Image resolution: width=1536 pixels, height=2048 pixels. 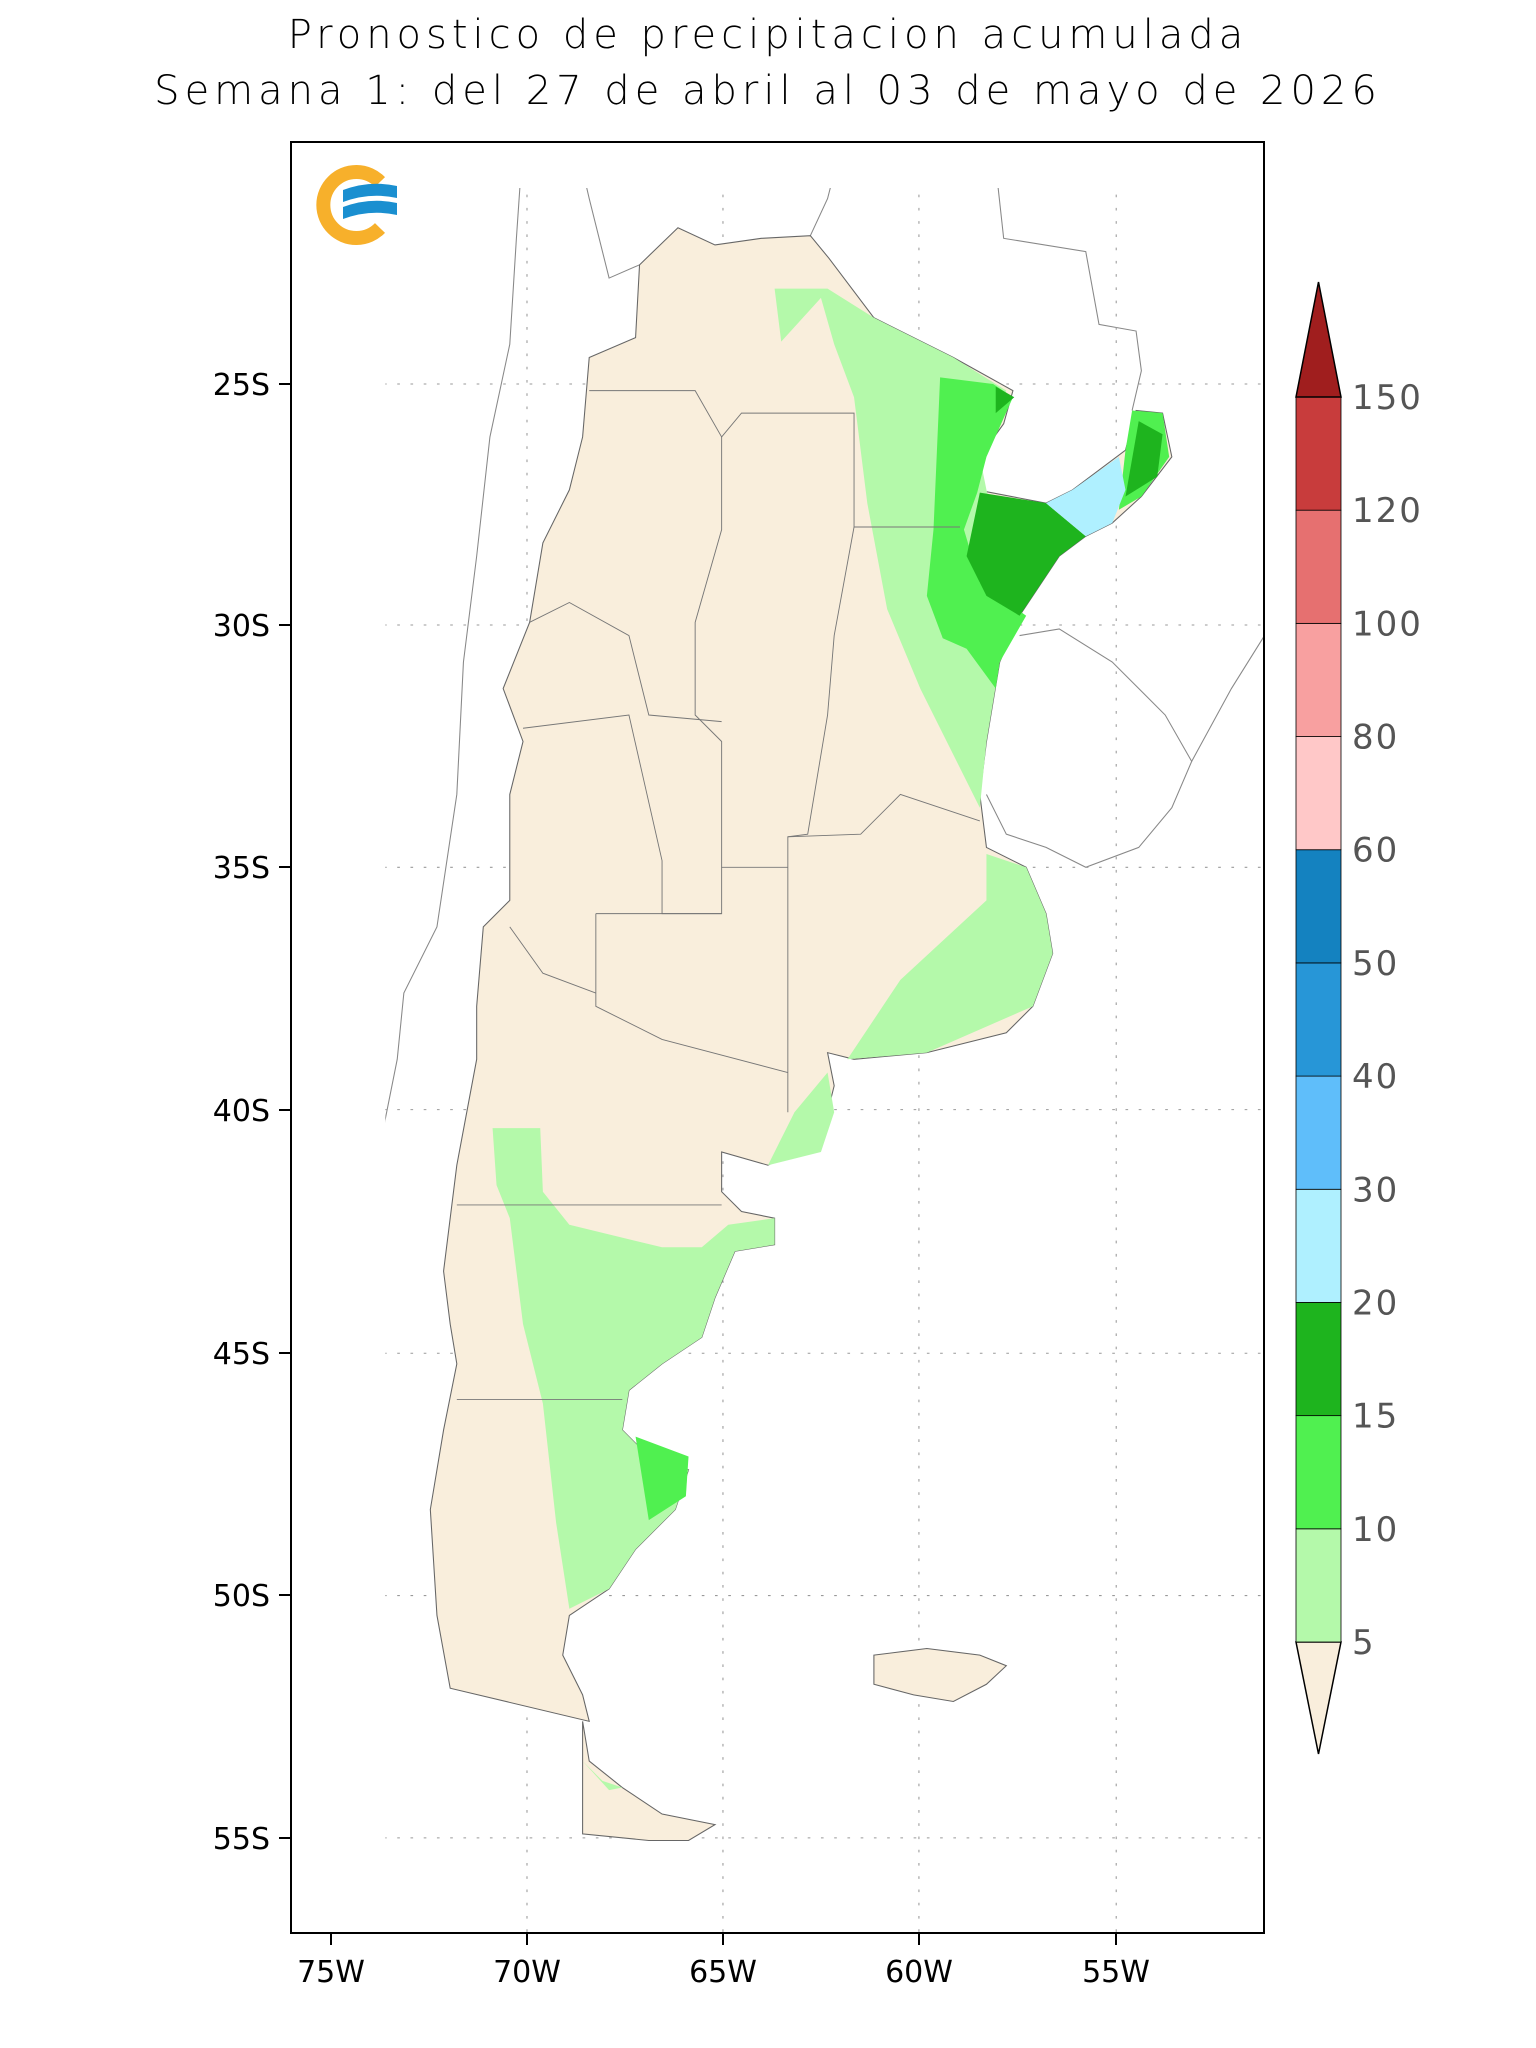 What do you see at coordinates (1116, 1972) in the screenshot?
I see `lon-label: 55W` at bounding box center [1116, 1972].